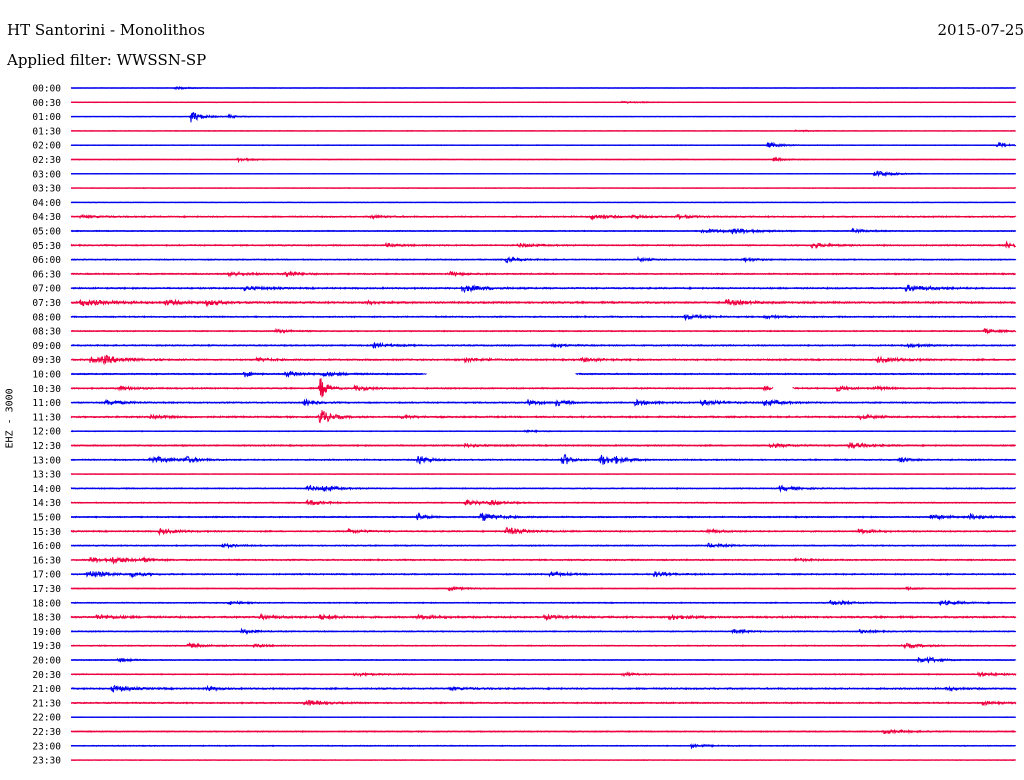 Image resolution: width=1024 pixels, height=780 pixels. Describe the element at coordinates (46, 432) in the screenshot. I see `row-time-label: 12:00` at that location.